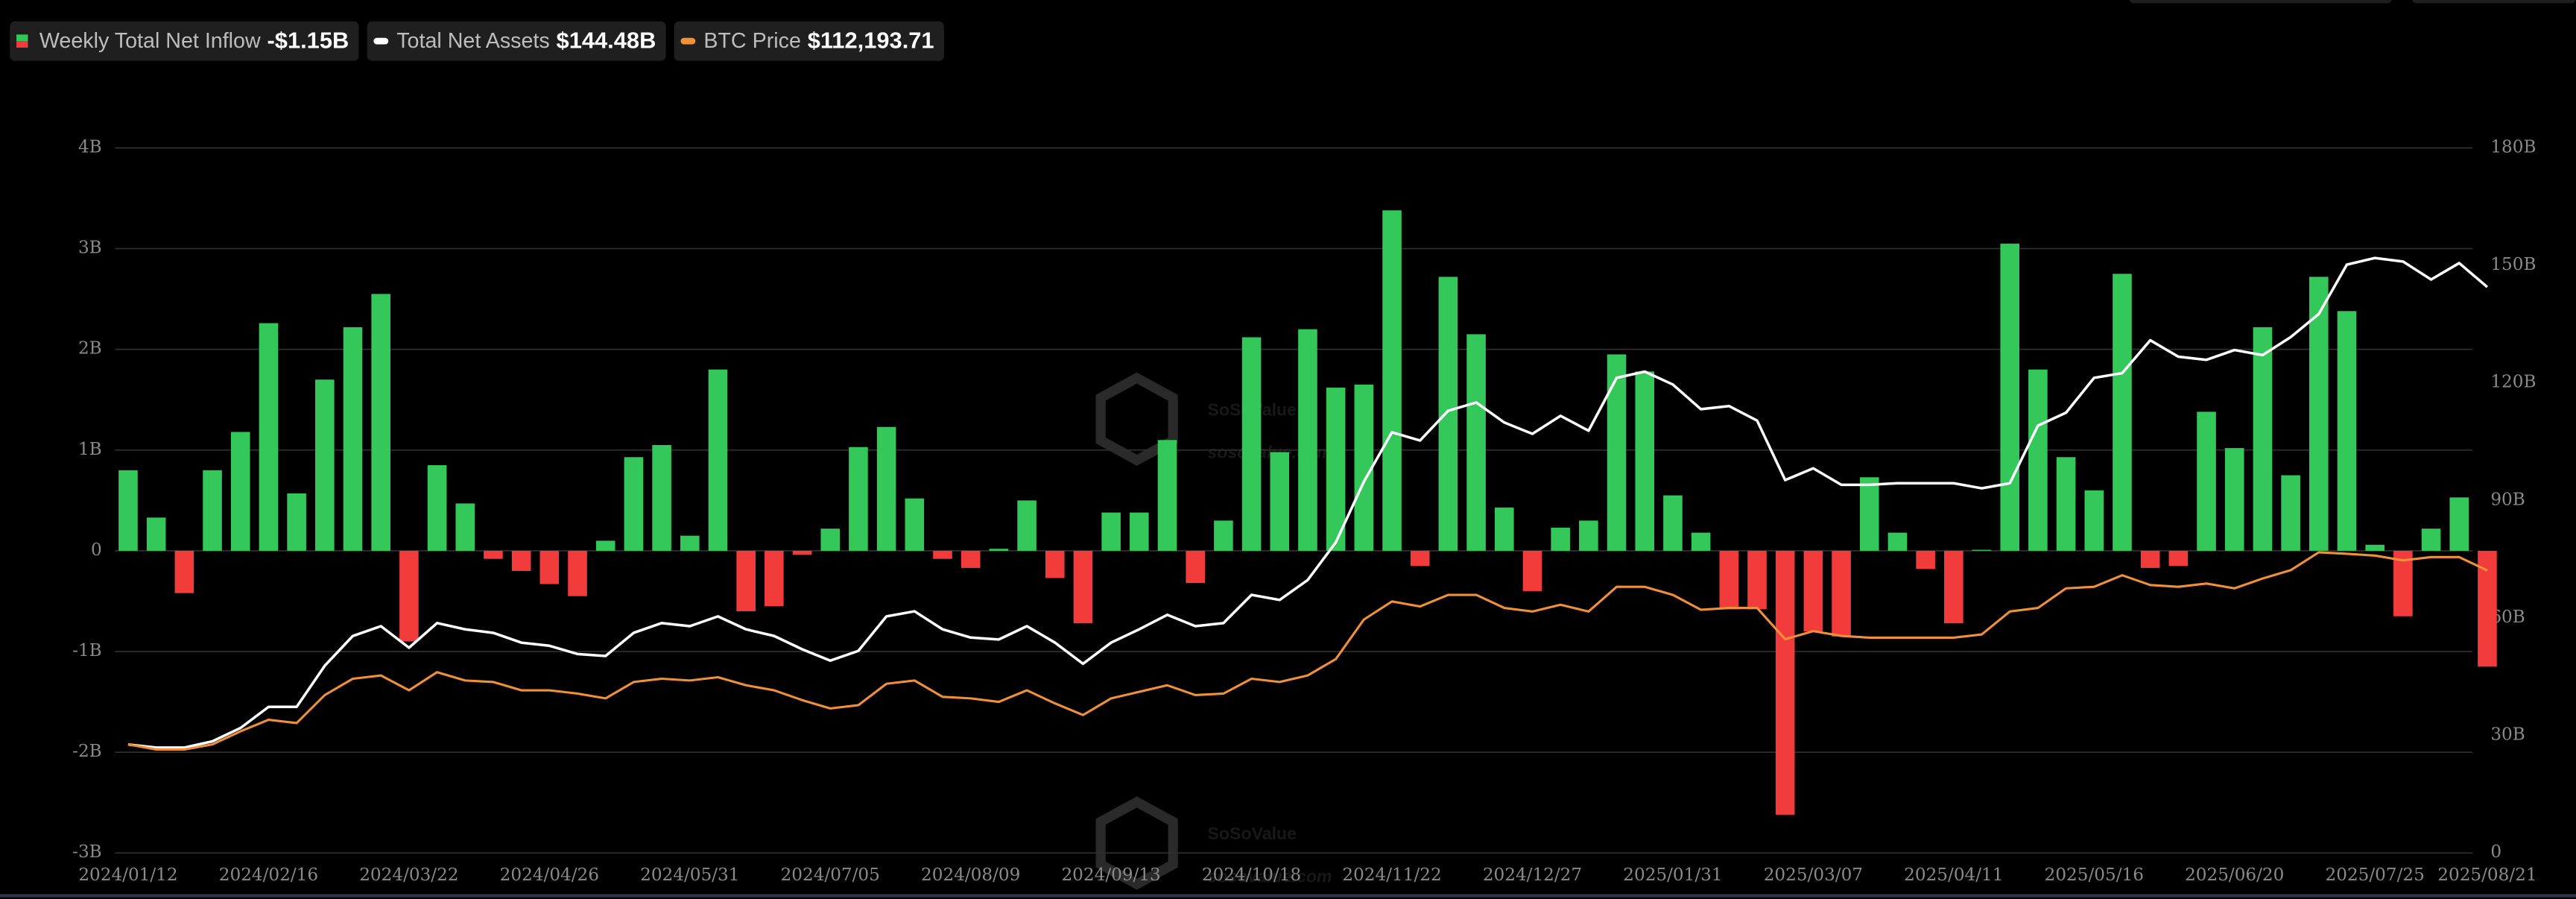 The height and width of the screenshot is (899, 2576). What do you see at coordinates (87, 650) in the screenshot?
I see `y-tick-label: -1B` at bounding box center [87, 650].